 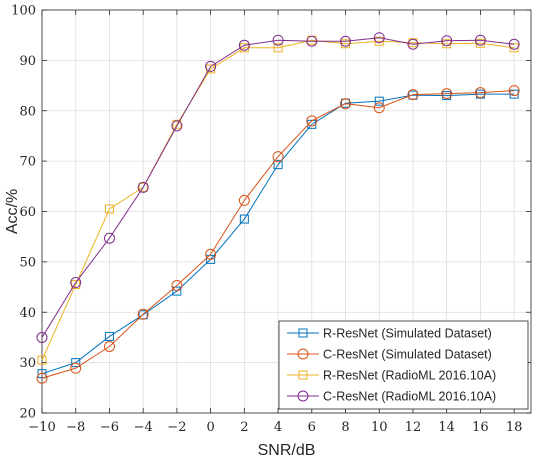 What do you see at coordinates (514, 427) in the screenshot?
I see `x-tick-label: 18` at bounding box center [514, 427].